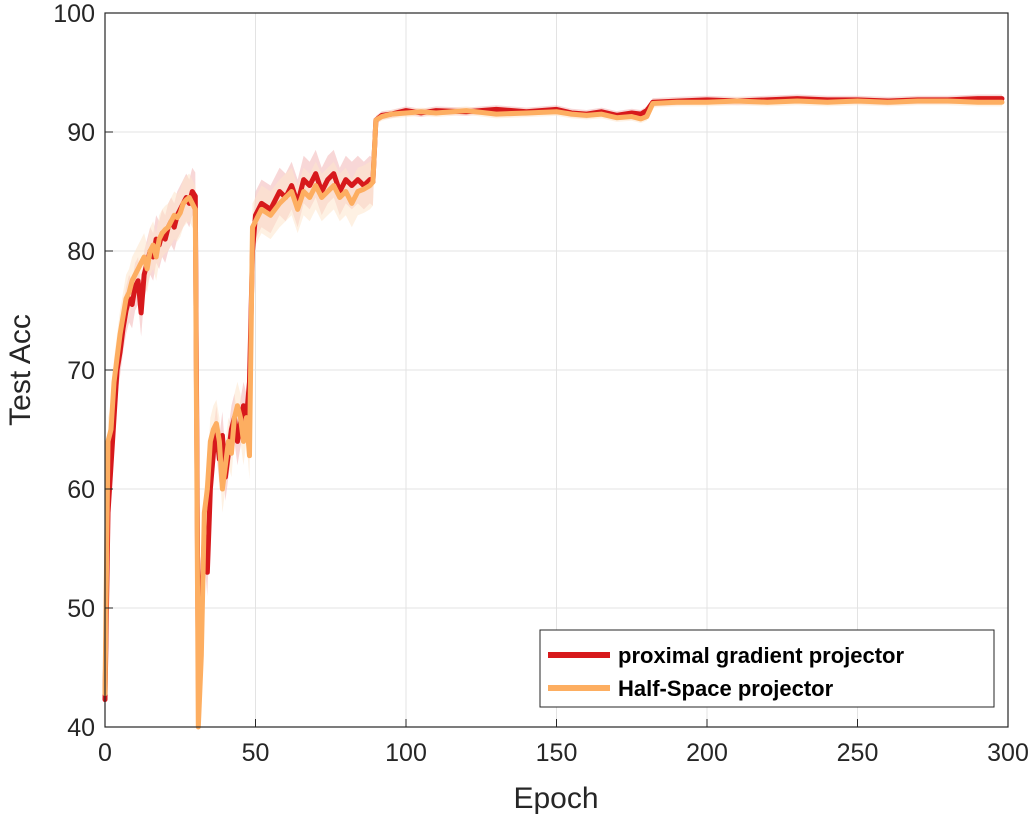 The image size is (1036, 817). What do you see at coordinates (20, 370) in the screenshot?
I see `y-axis-label: Test Acc` at bounding box center [20, 370].